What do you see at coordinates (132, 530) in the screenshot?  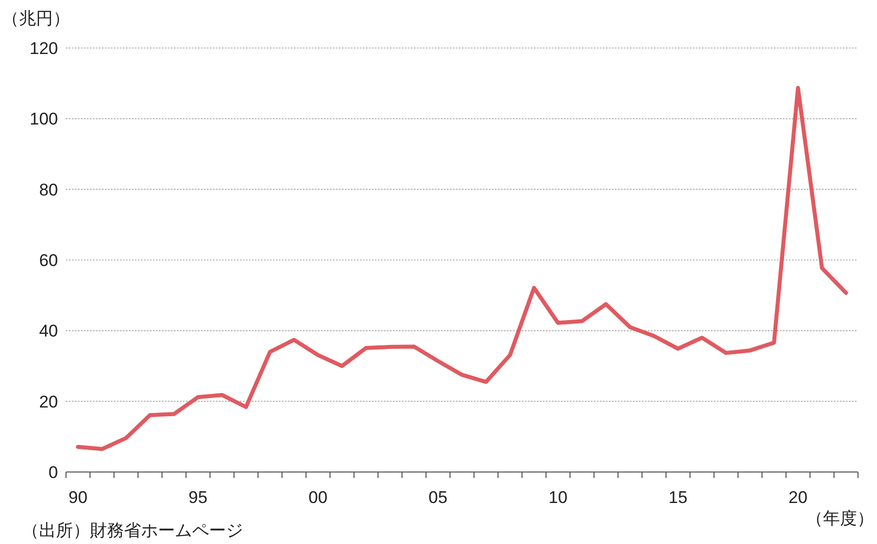 I see `text: （出所）財務省ホームページ` at bounding box center [132, 530].